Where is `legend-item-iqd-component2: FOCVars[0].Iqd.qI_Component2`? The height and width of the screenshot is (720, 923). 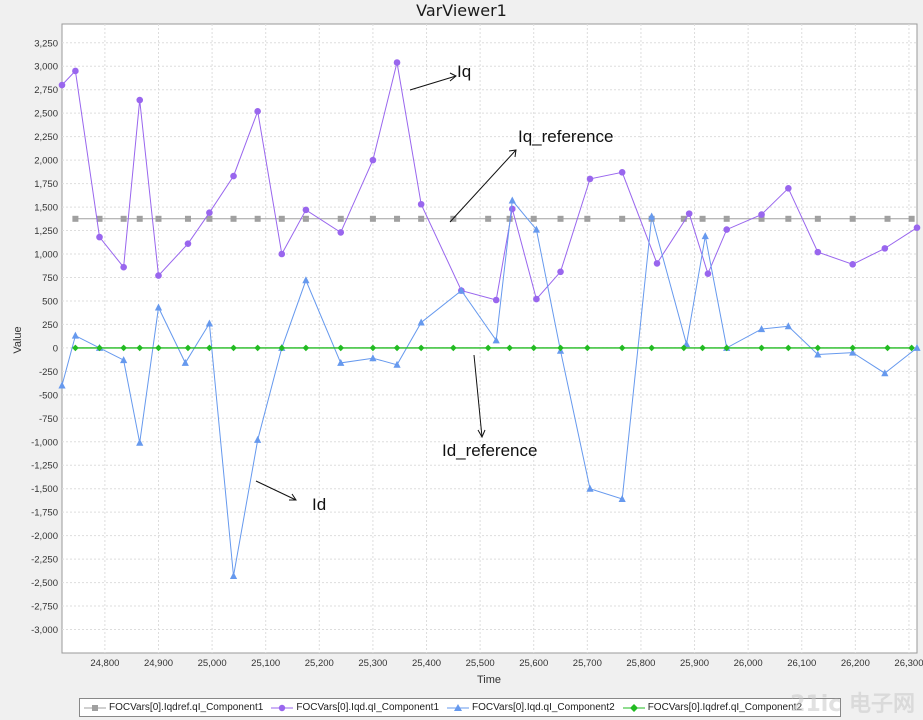
legend-item-iqd-component2: FOCVars[0].Iqd.qI_Component2 is located at coordinates (531, 707).